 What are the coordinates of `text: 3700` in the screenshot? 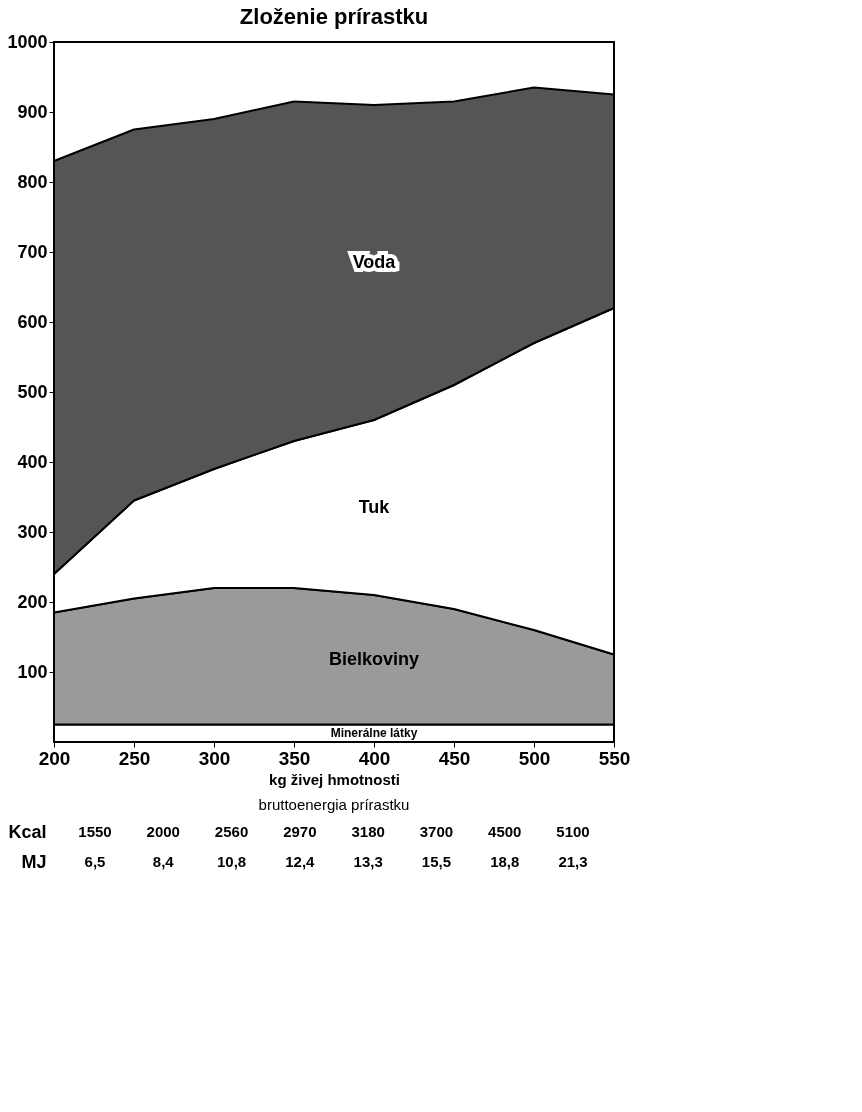 It's located at (436, 831).